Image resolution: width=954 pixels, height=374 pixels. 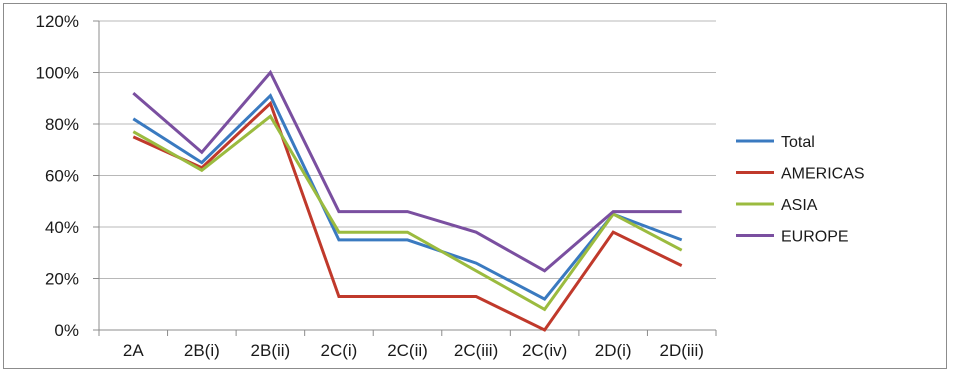 What do you see at coordinates (271, 350) in the screenshot?
I see `x-tick-label: 2B(ii)` at bounding box center [271, 350].